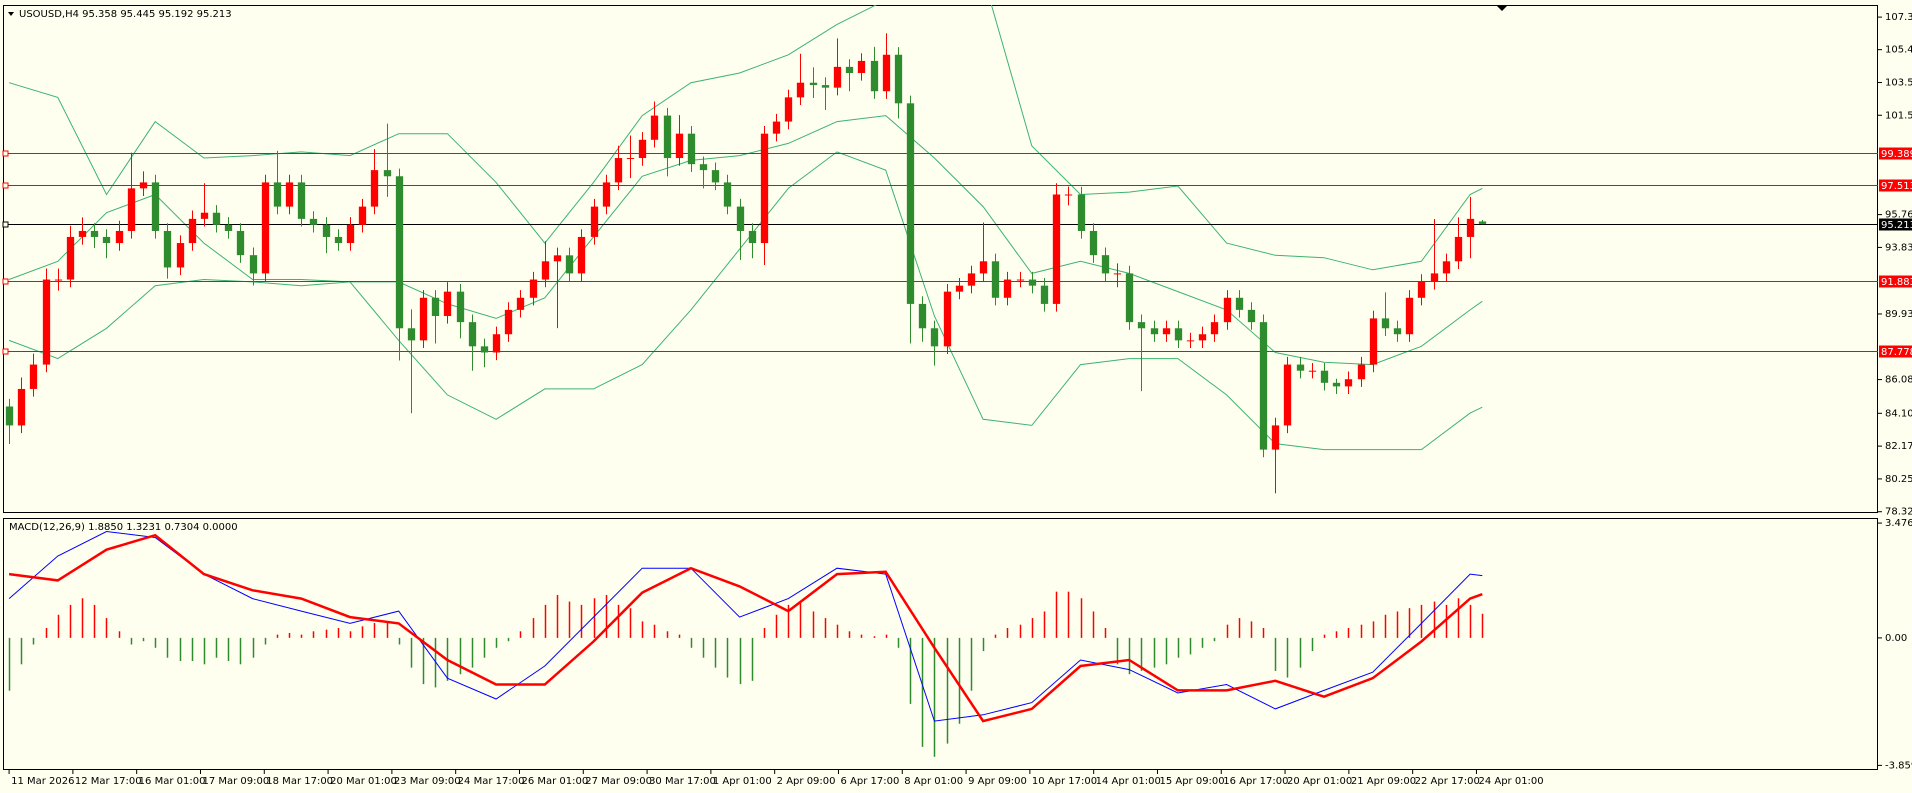  What do you see at coordinates (1502, 8) in the screenshot?
I see `shift-marker` at bounding box center [1502, 8].